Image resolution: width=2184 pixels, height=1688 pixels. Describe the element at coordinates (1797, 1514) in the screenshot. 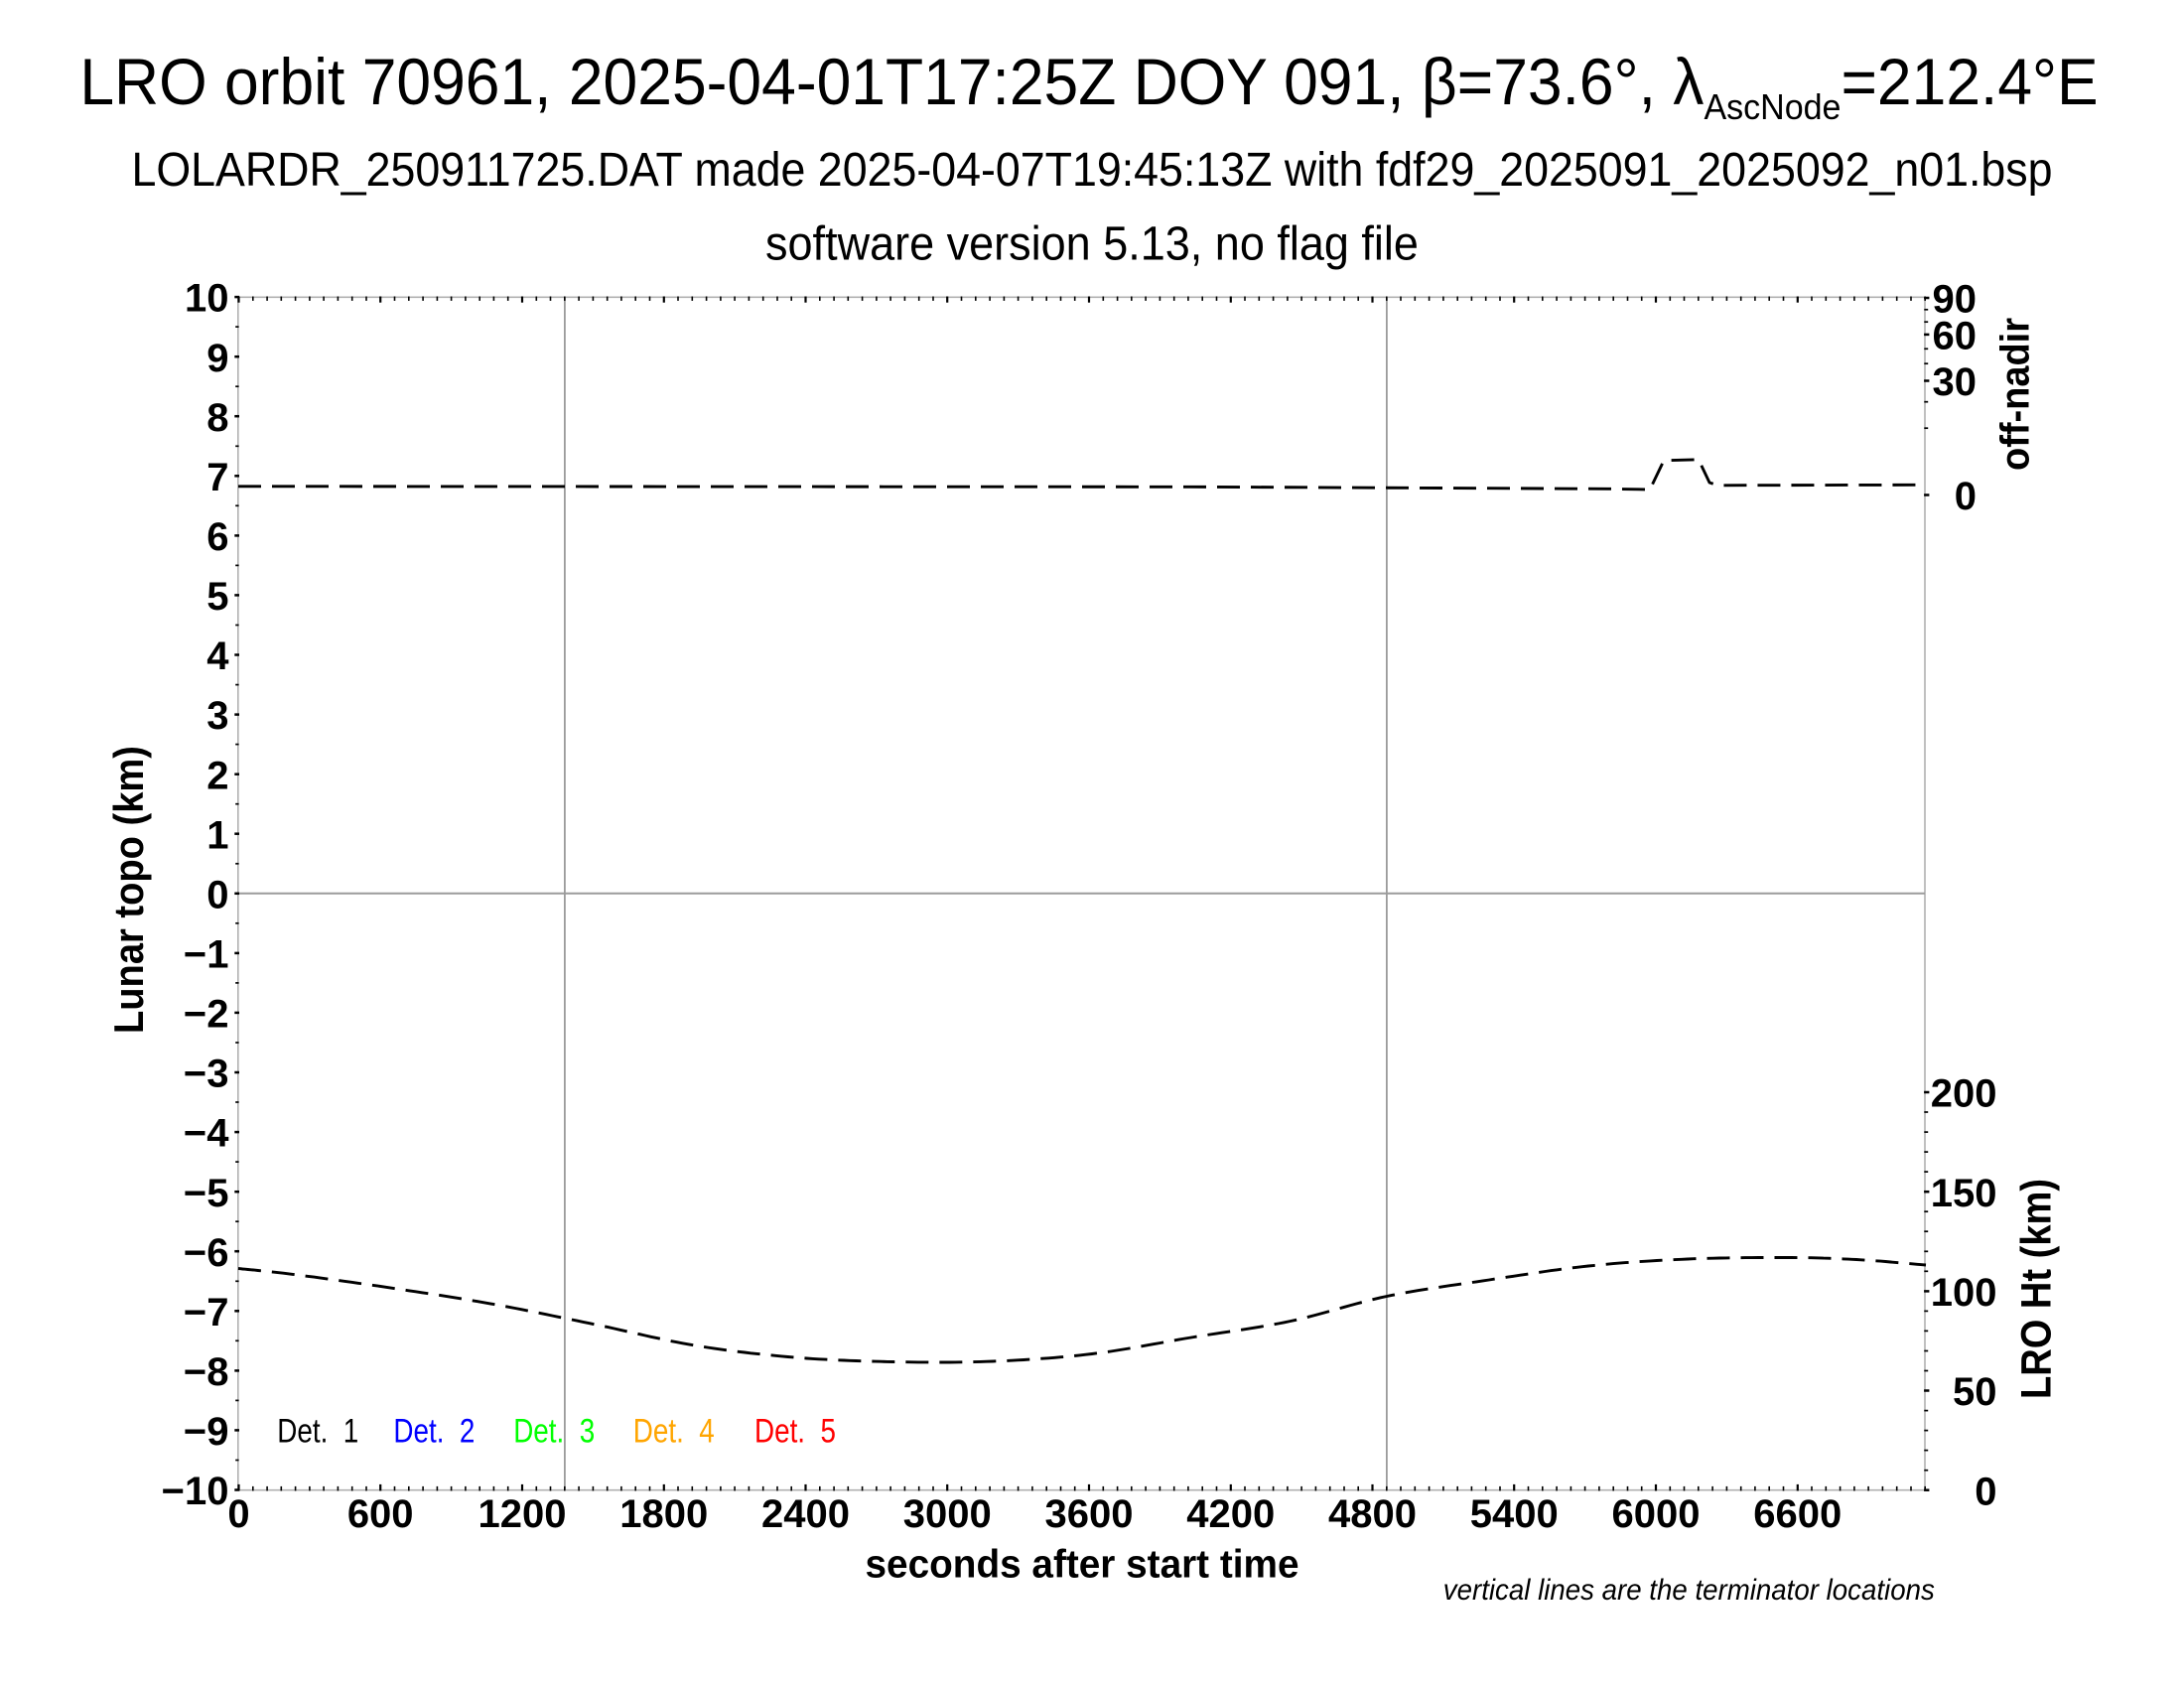

I see `svg-text: 6600` at that location.